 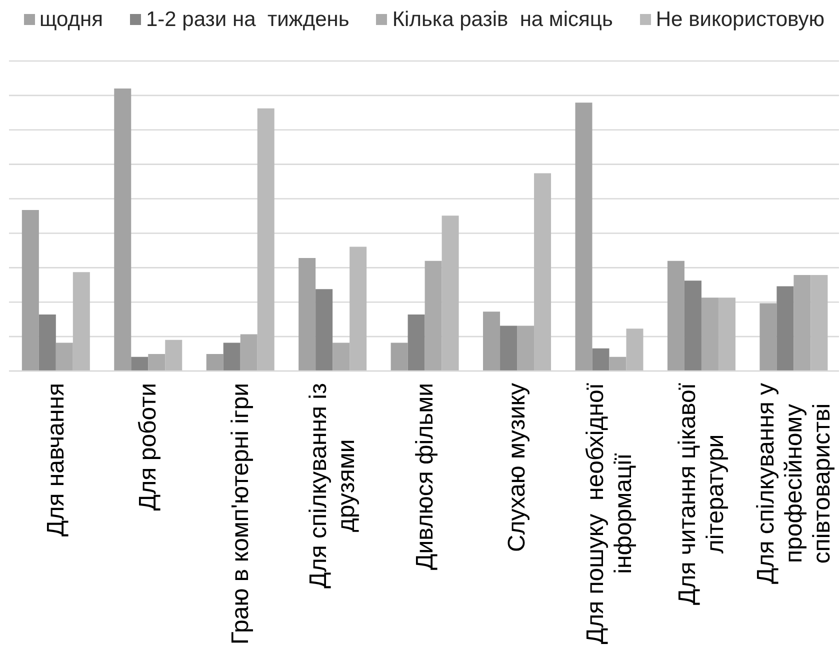 I want to click on x-tick-label: Граю в комп'ютерні ігри, so click(x=240, y=514).